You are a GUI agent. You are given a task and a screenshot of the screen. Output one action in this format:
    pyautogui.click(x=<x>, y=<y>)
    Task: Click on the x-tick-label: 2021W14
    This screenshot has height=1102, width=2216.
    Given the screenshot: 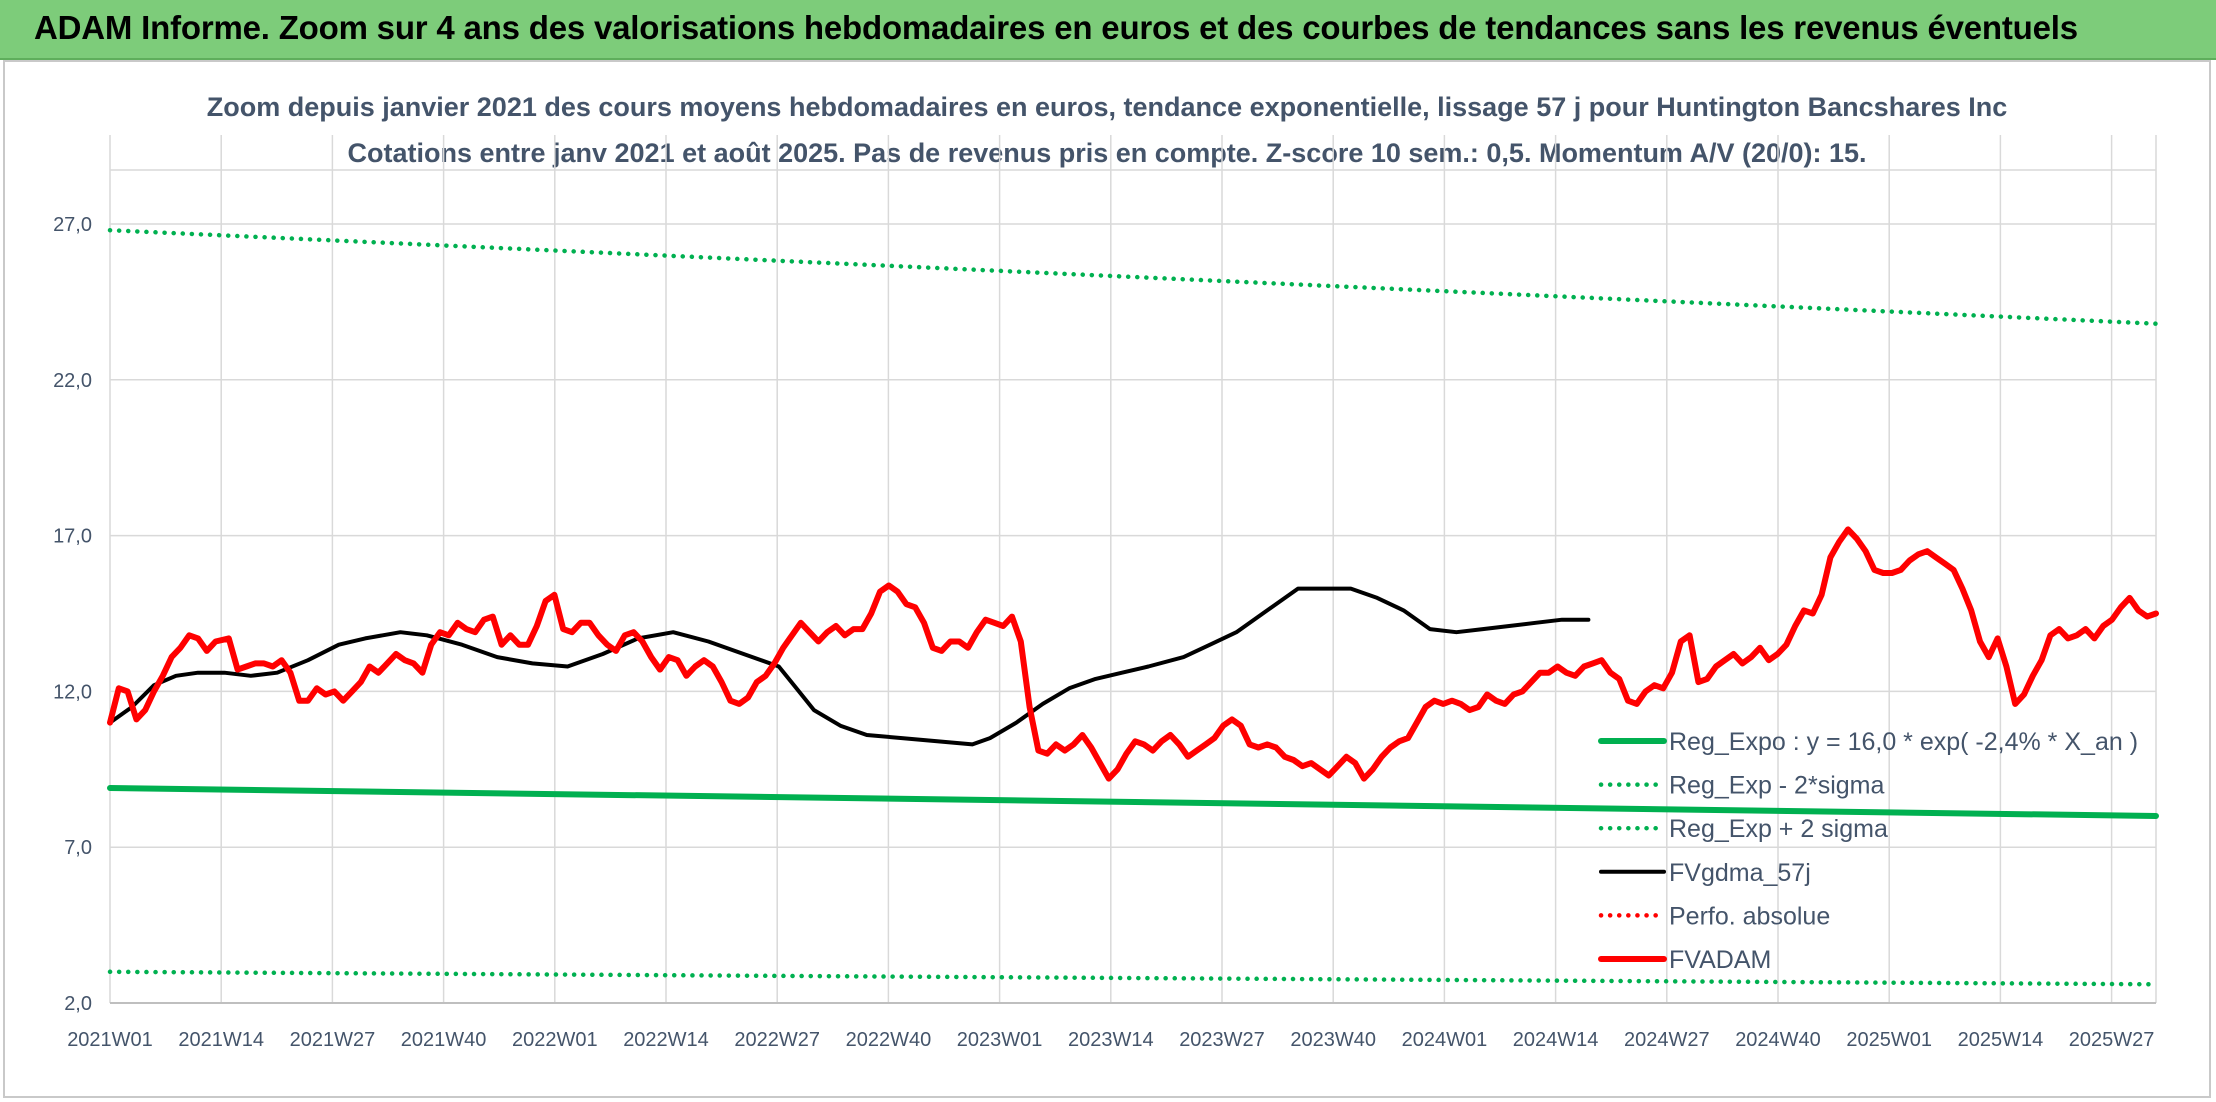 What is the action you would take?
    pyautogui.click(x=221, y=1040)
    